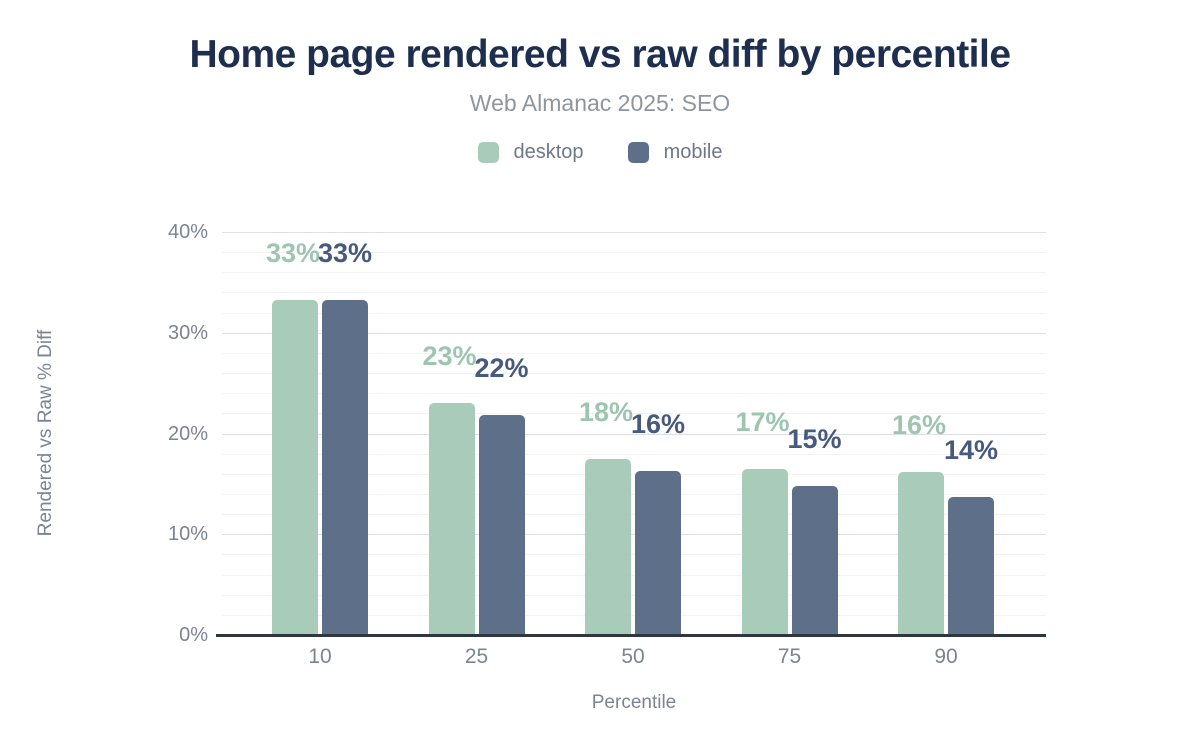  Describe the element at coordinates (789, 656) in the screenshot. I see `x-tick-label-p75: 75` at that location.